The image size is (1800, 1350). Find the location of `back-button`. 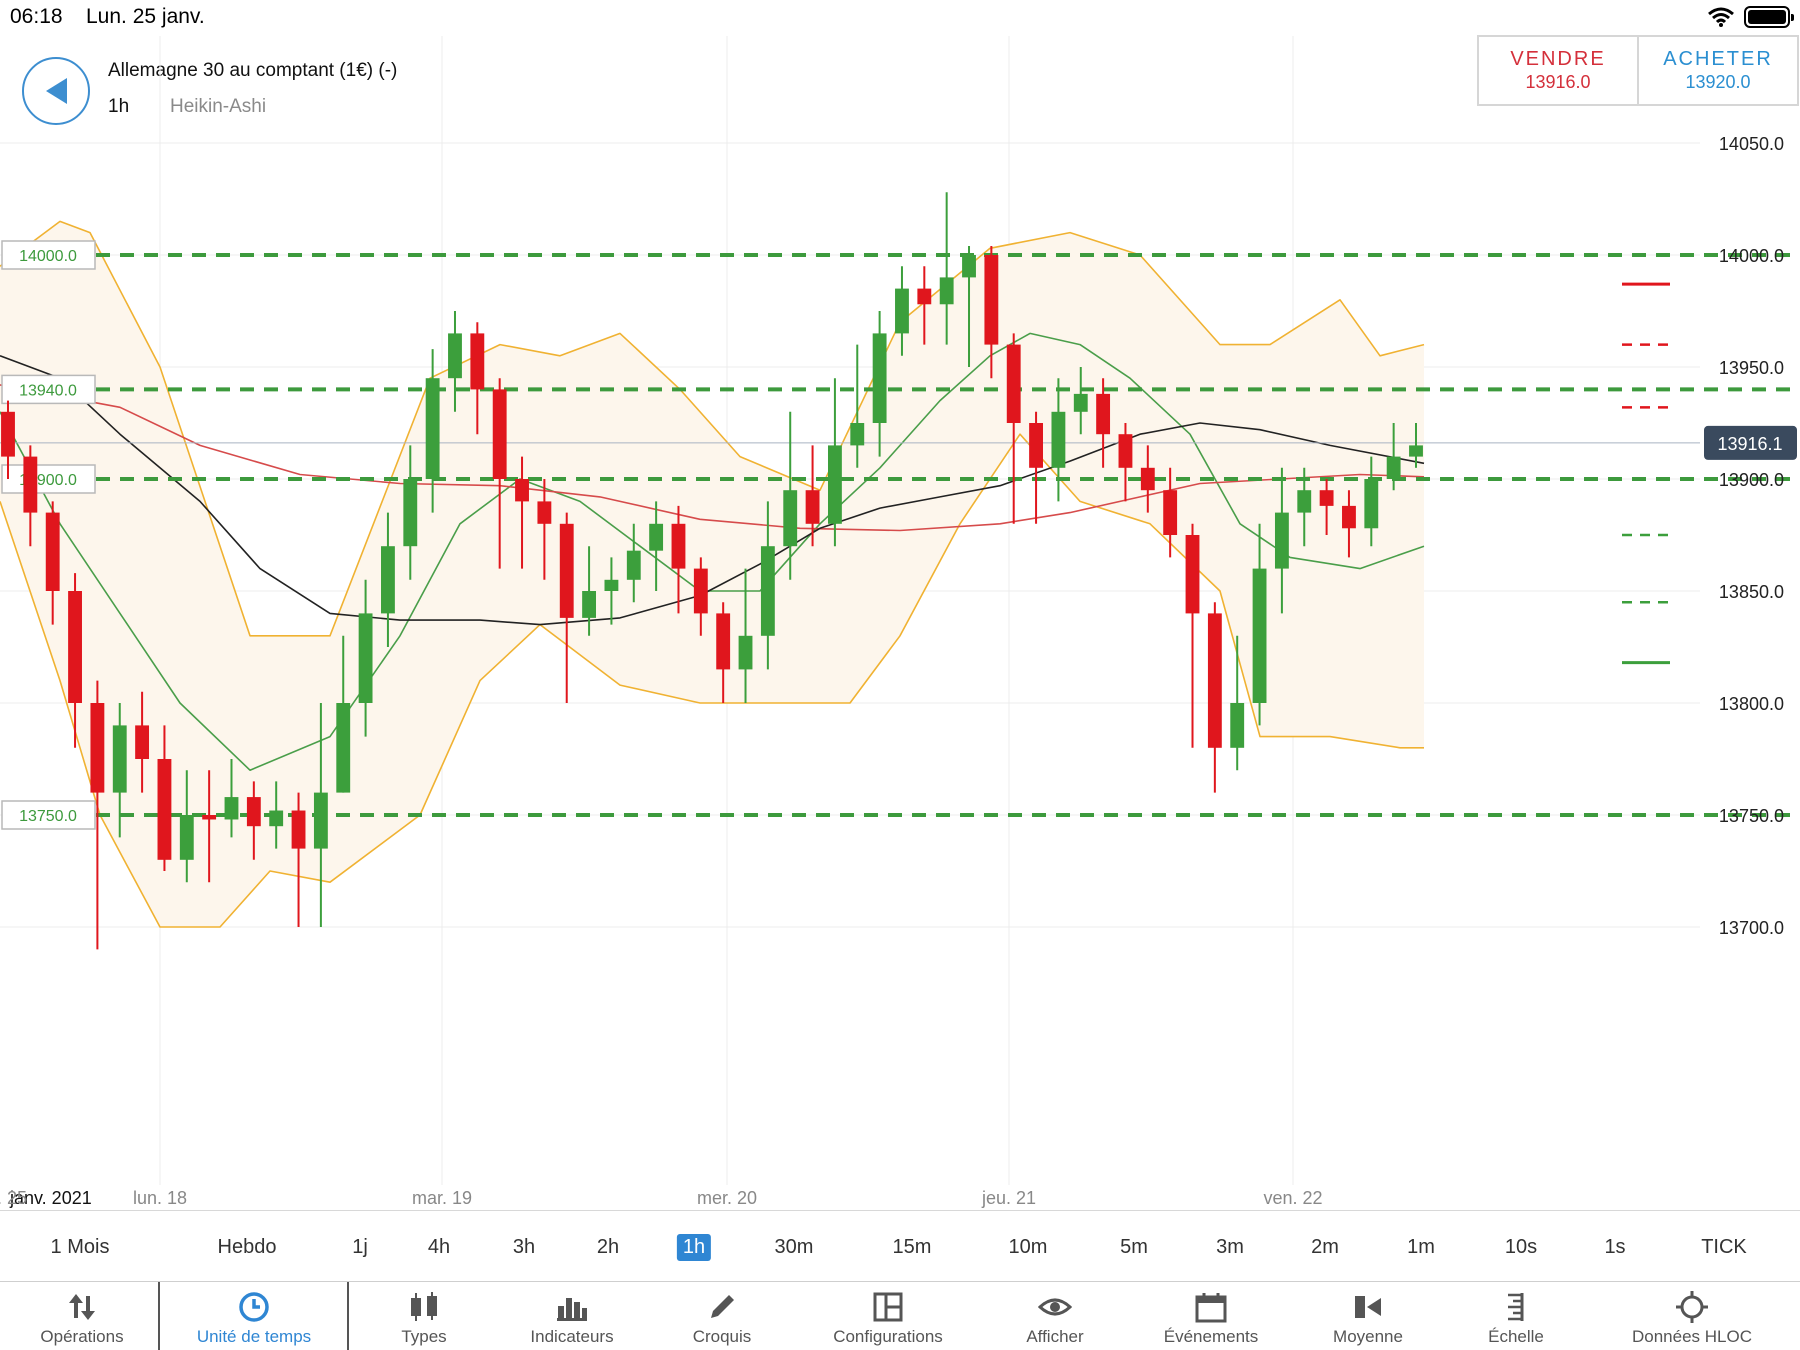

back-button is located at coordinates (56, 91).